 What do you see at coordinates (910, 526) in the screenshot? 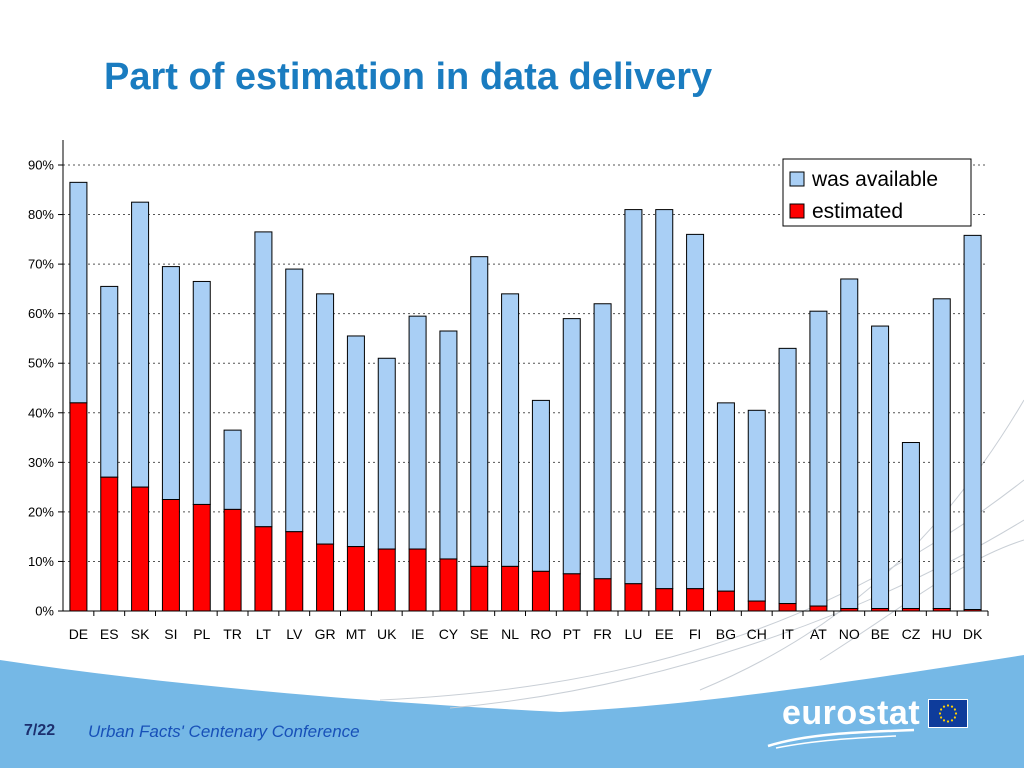
I see `bar-was-available-cz` at bounding box center [910, 526].